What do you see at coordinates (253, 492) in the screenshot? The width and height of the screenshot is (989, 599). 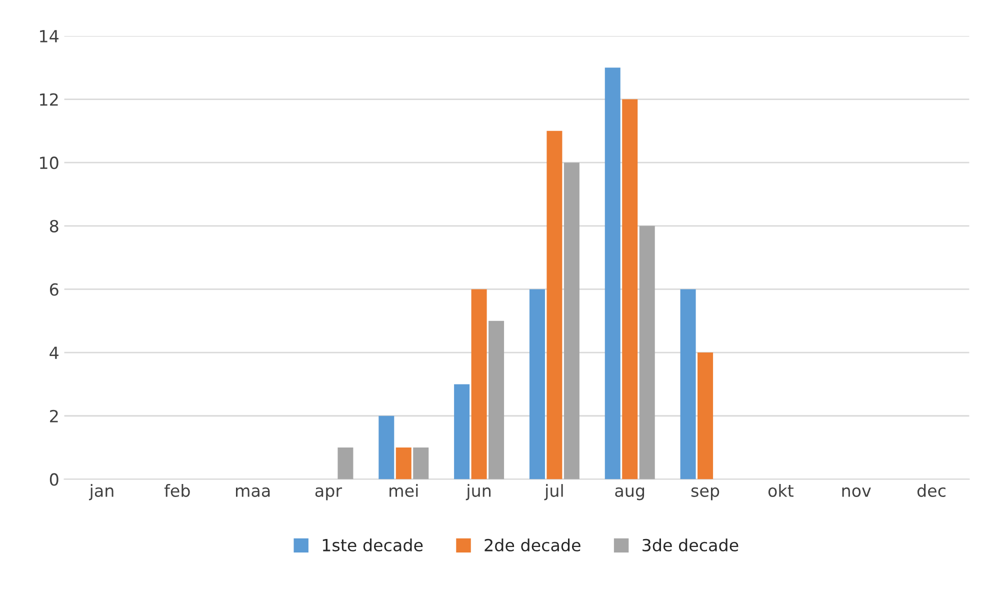 I see `x-tick-label: maa` at bounding box center [253, 492].